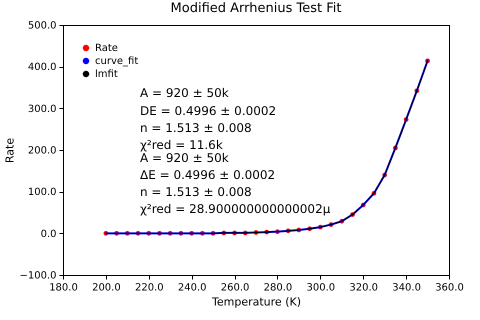  What do you see at coordinates (42, 68) in the screenshot?
I see `y-tick-label: 400.0` at bounding box center [42, 68].